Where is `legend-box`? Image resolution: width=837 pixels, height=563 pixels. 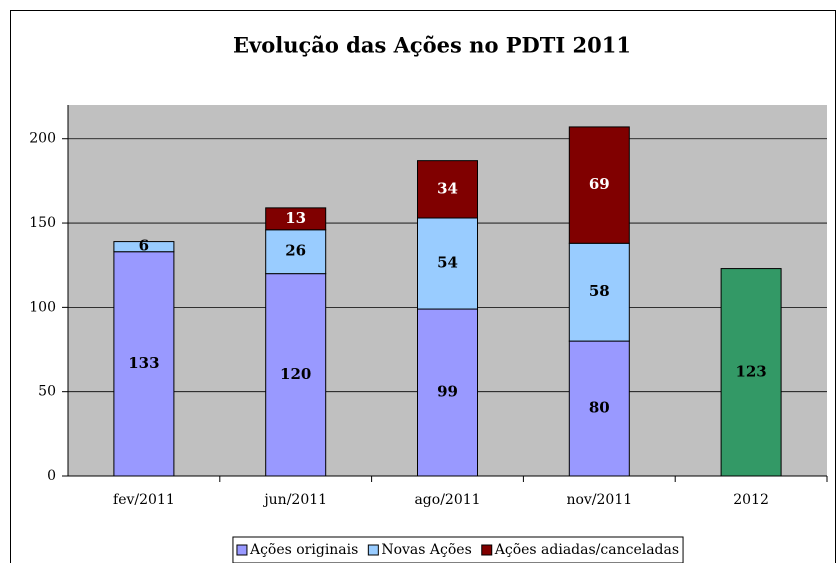 legend-box is located at coordinates (458, 549).